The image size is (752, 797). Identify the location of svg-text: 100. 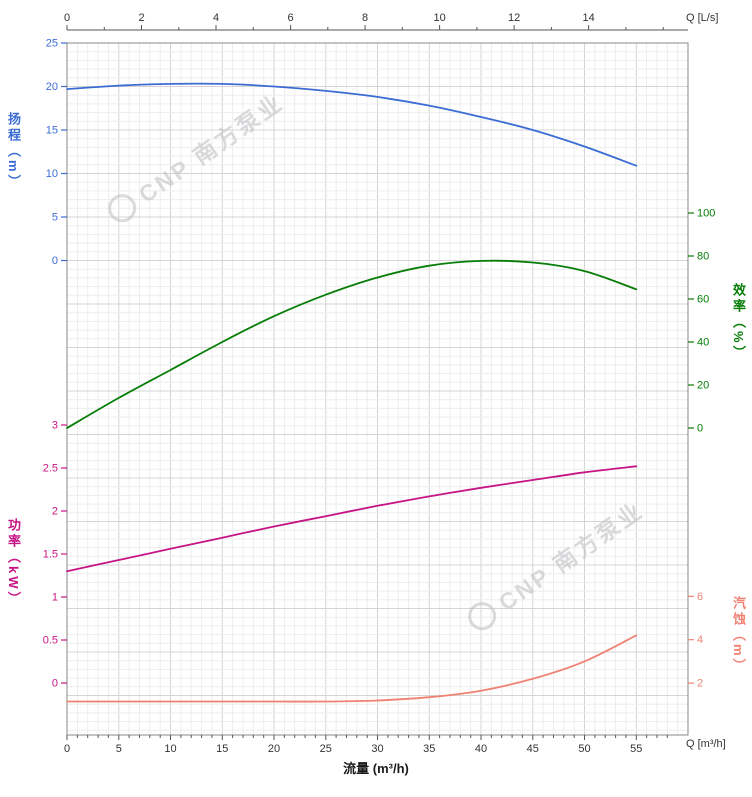
(706, 214).